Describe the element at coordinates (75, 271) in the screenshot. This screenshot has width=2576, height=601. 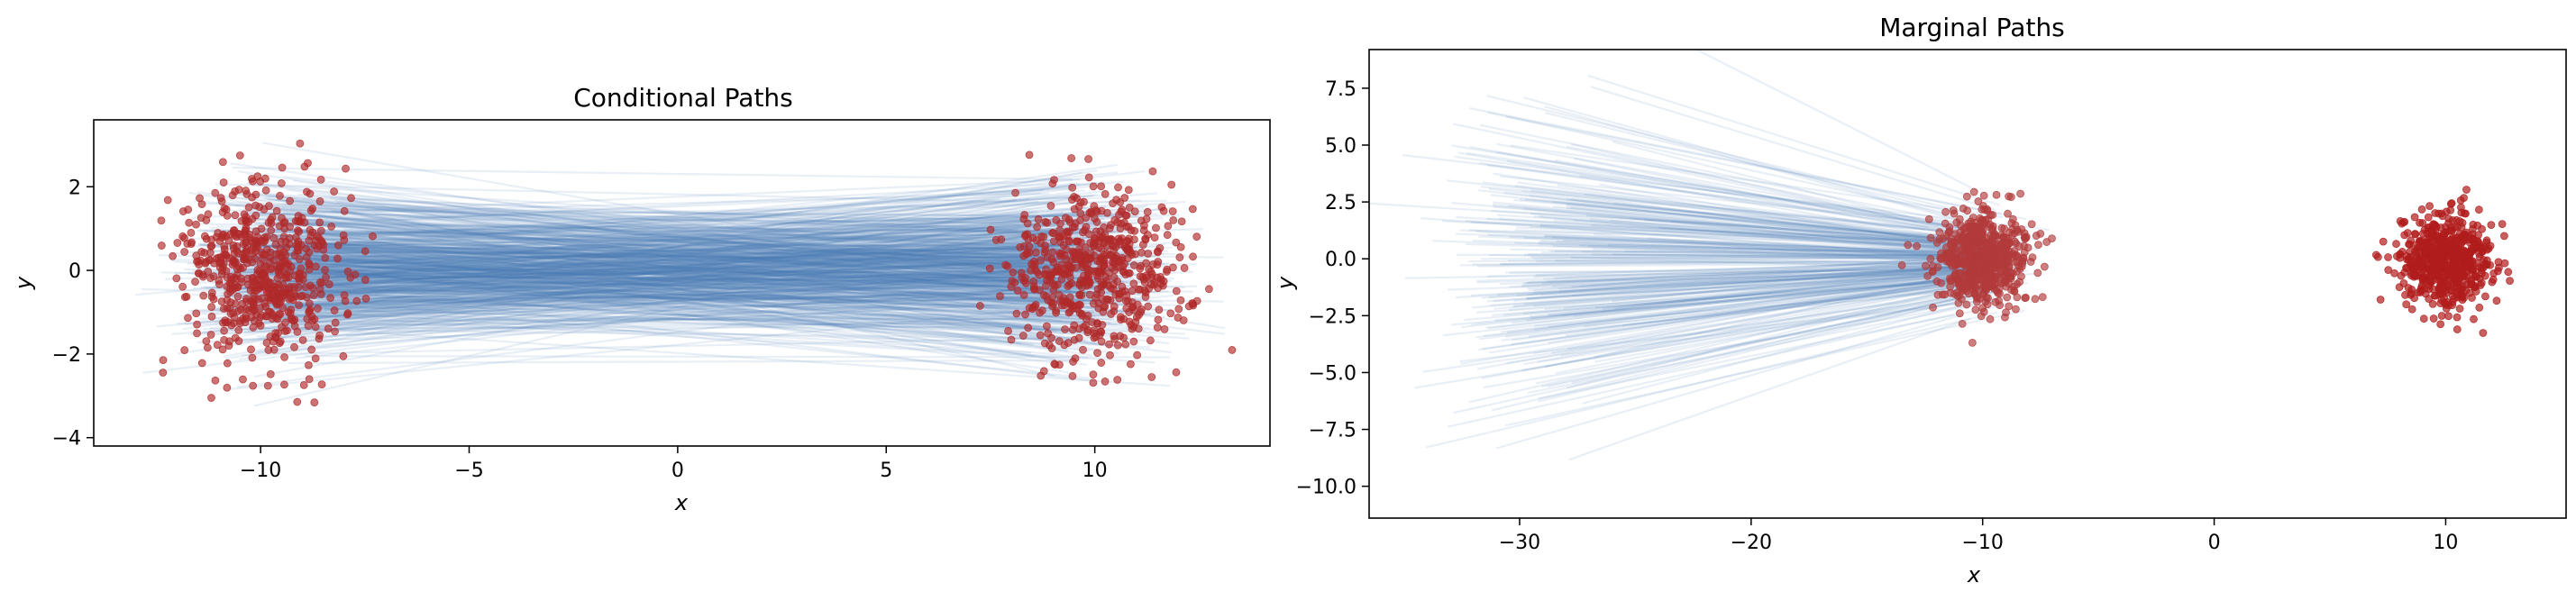
I see `y-tick-label: 0` at that location.